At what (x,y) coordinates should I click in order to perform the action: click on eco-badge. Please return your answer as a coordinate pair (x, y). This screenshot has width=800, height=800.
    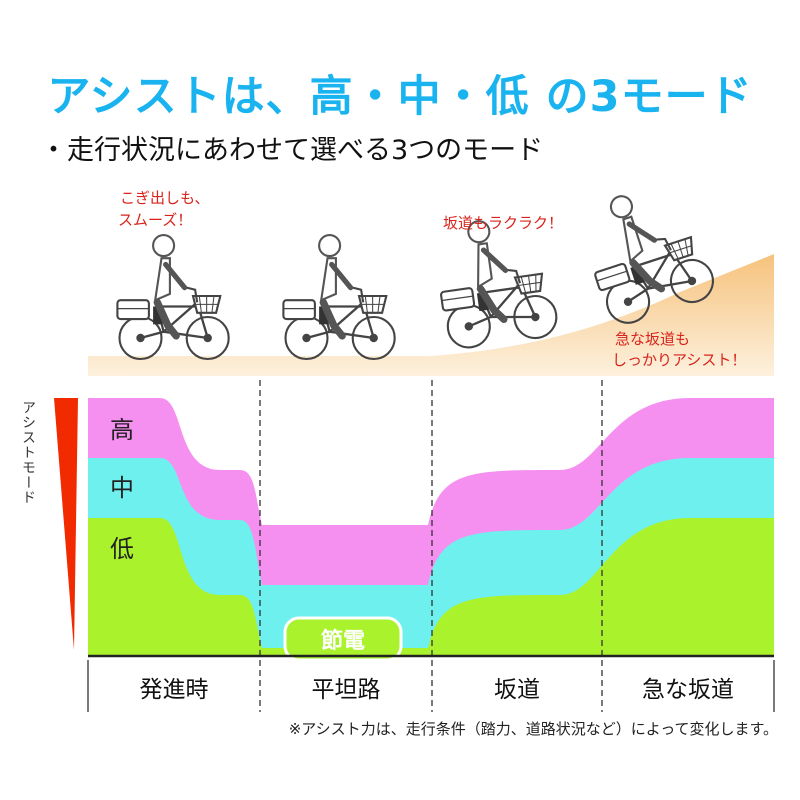
    Looking at the image, I should click on (343, 639).